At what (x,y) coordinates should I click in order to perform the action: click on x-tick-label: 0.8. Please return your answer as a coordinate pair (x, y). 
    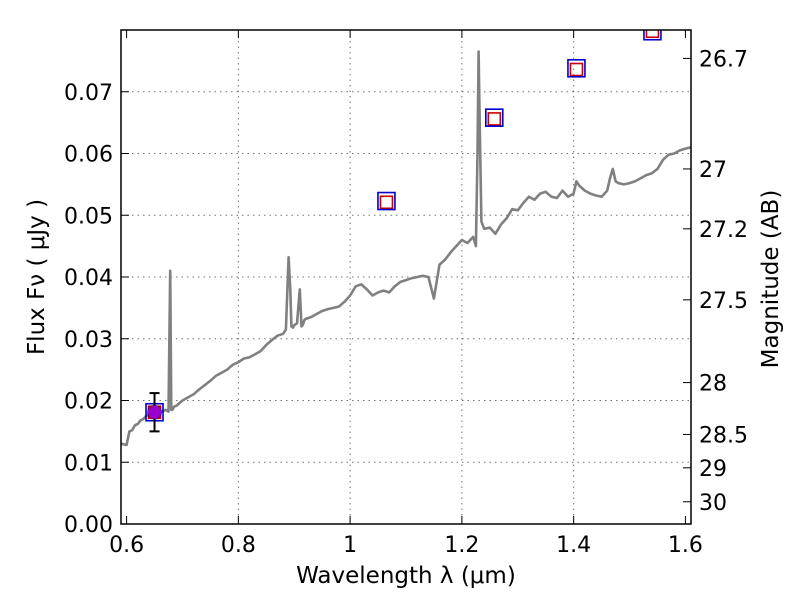
    Looking at the image, I should click on (238, 545).